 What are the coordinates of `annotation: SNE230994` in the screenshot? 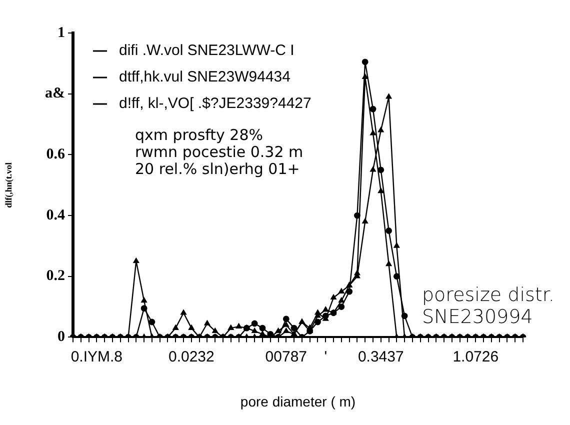 It's located at (477, 317).